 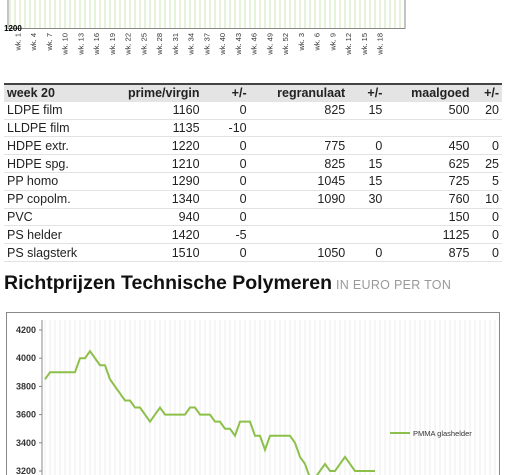 What do you see at coordinates (26, 443) in the screenshot?
I see `y-tick-label: 3400` at bounding box center [26, 443].